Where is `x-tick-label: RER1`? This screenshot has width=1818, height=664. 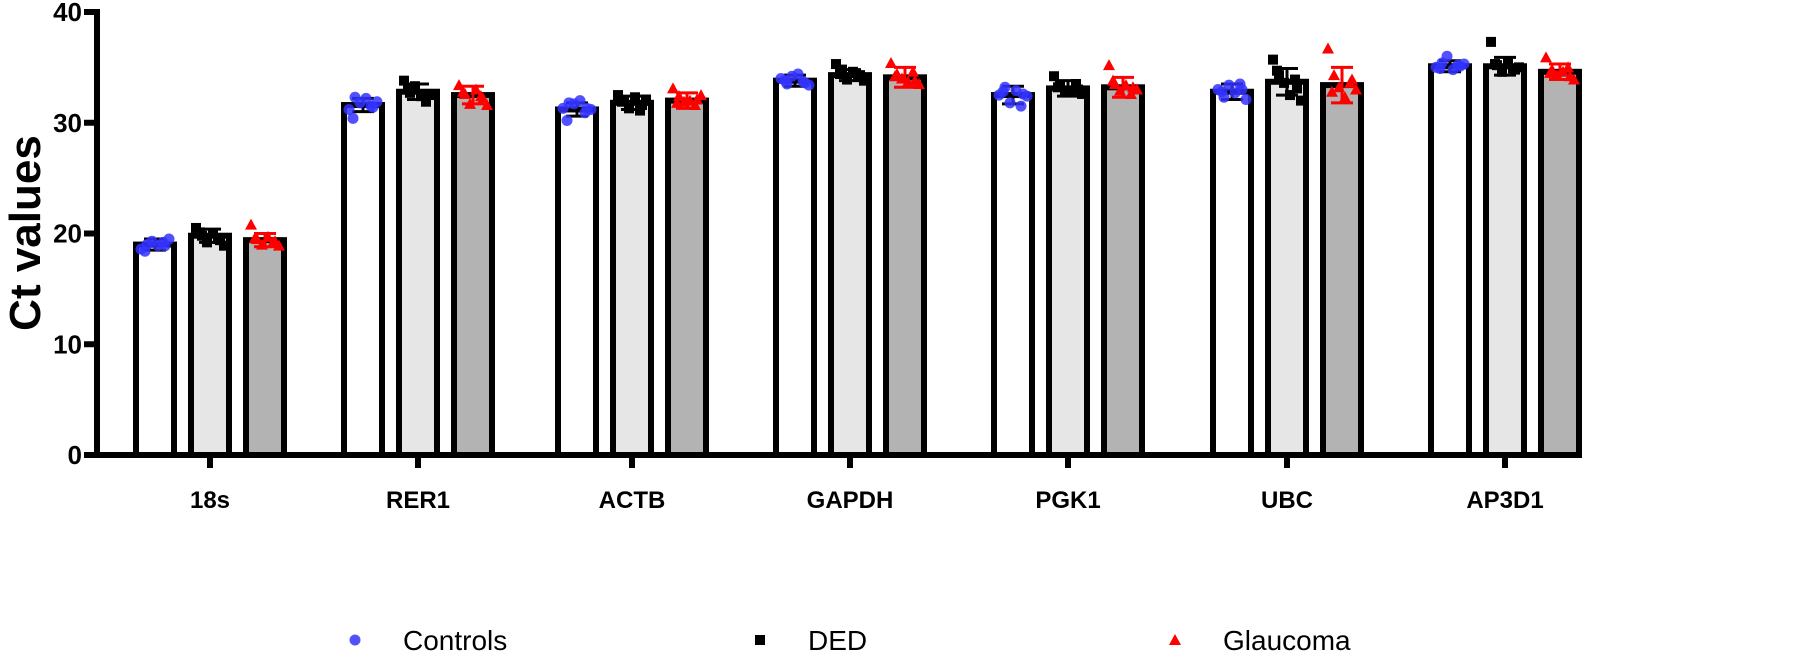 x-tick-label: RER1 is located at coordinates (418, 500).